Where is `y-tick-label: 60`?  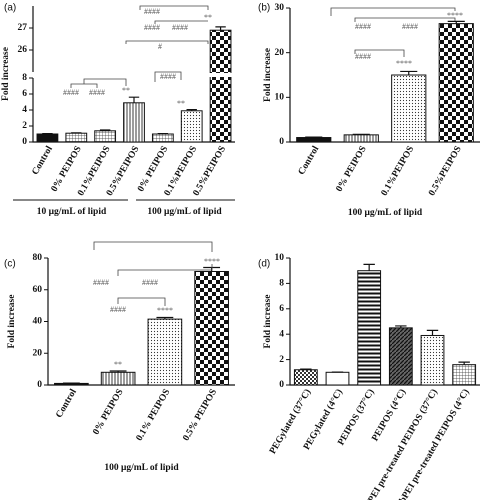 y-tick-label: 60 is located at coordinates (38, 290).